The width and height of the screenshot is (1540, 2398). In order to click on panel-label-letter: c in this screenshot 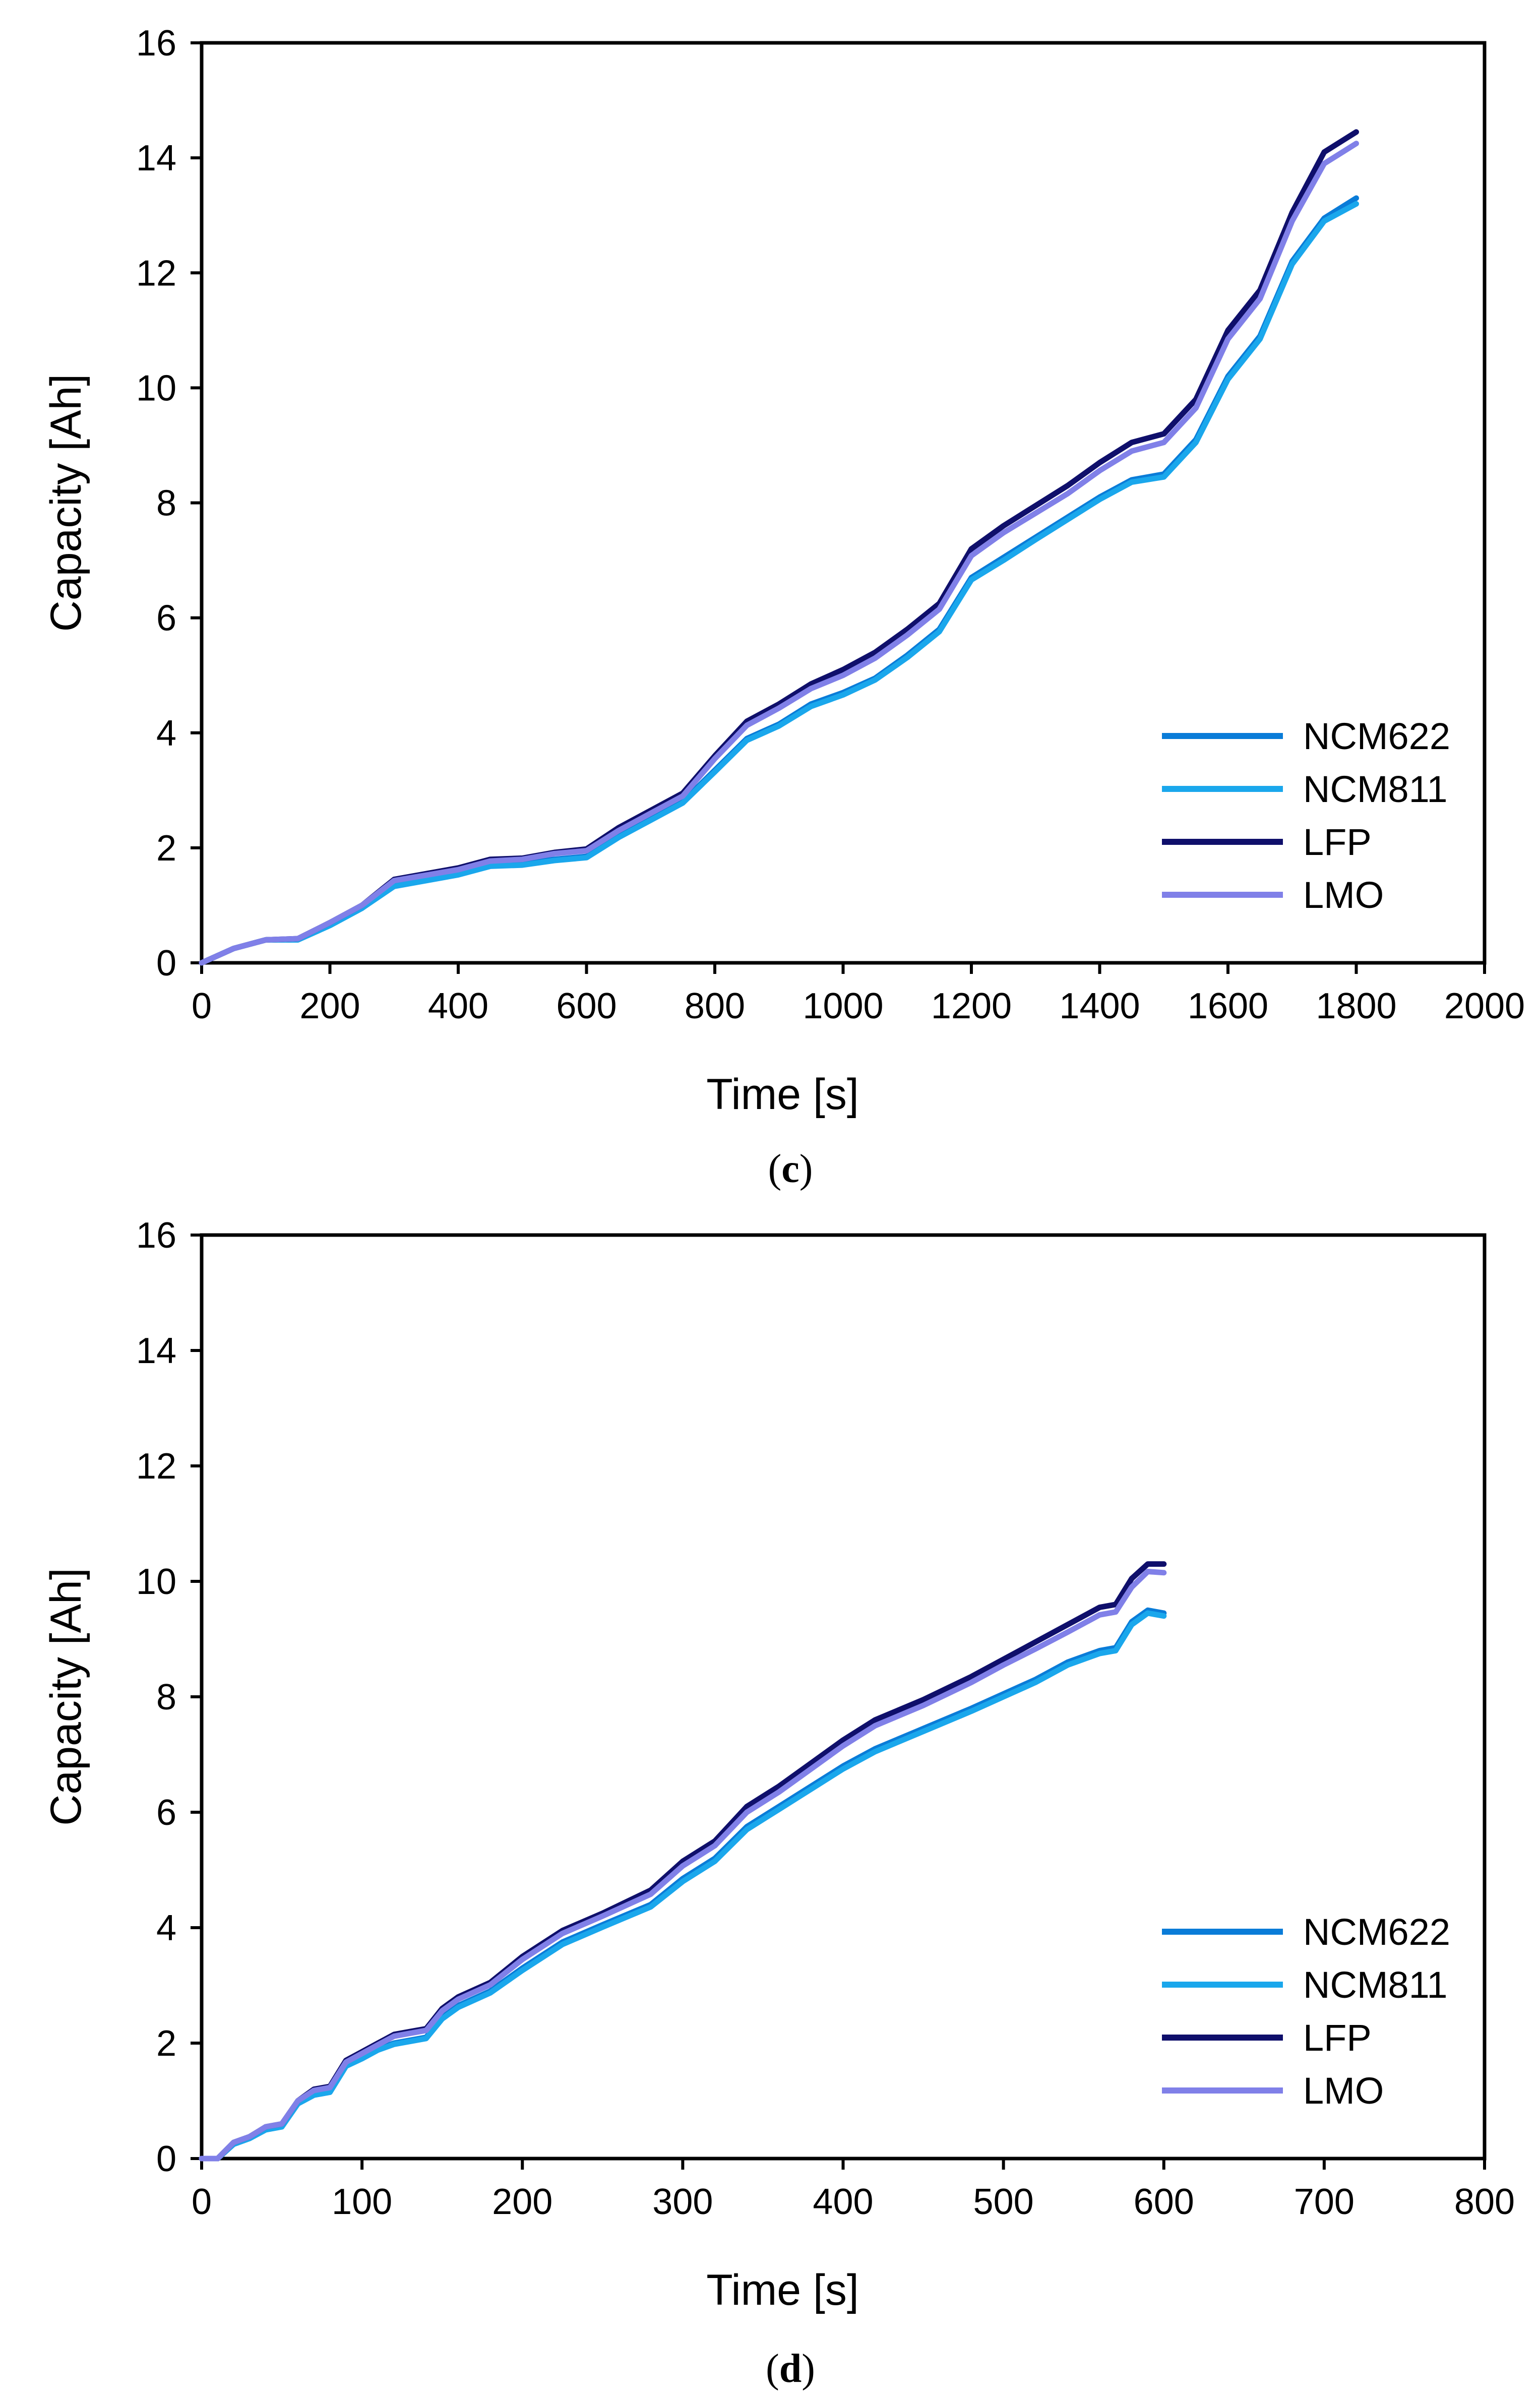, I will do `click(790, 1169)`.